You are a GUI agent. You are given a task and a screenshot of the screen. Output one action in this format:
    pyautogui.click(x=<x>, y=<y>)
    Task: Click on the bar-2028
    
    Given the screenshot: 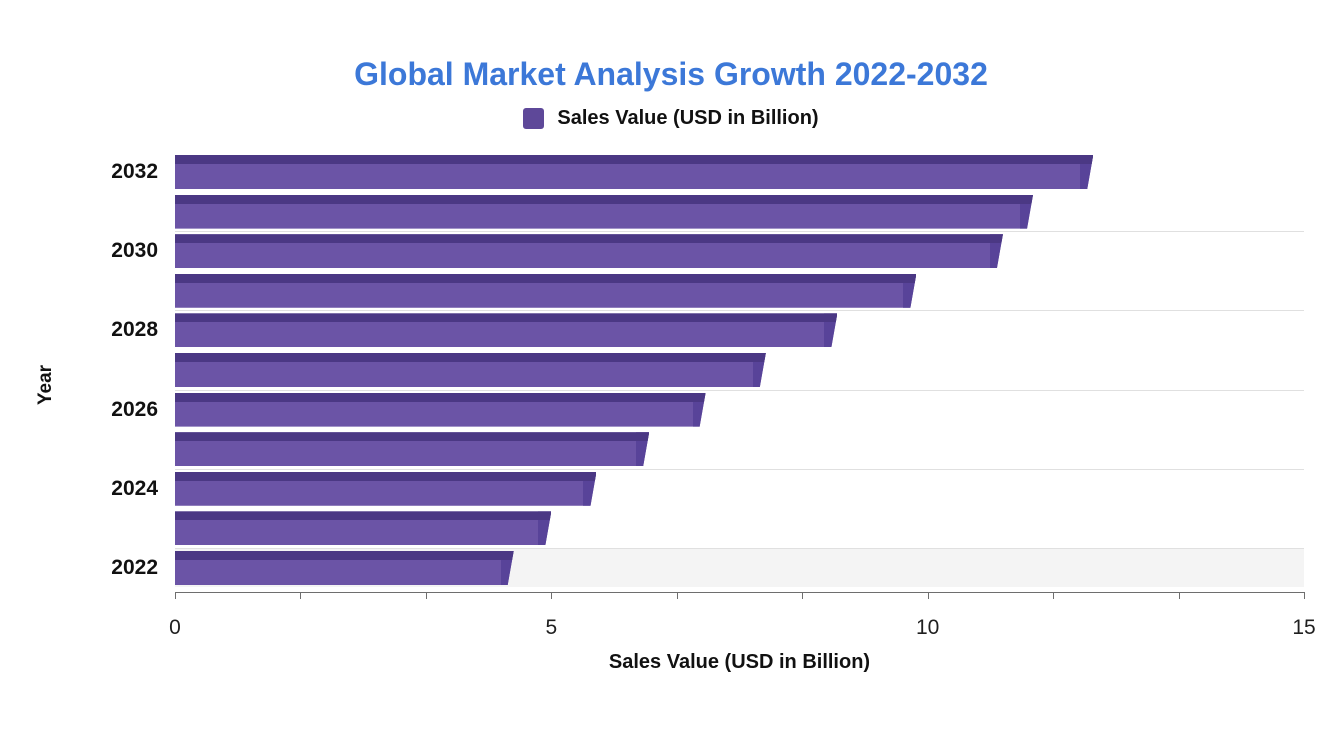 What is the action you would take?
    pyautogui.click(x=506, y=330)
    